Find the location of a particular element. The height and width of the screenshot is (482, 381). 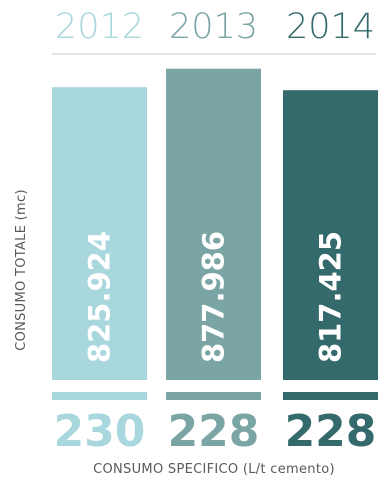

year-label-2012: 2012 is located at coordinates (99, 27).